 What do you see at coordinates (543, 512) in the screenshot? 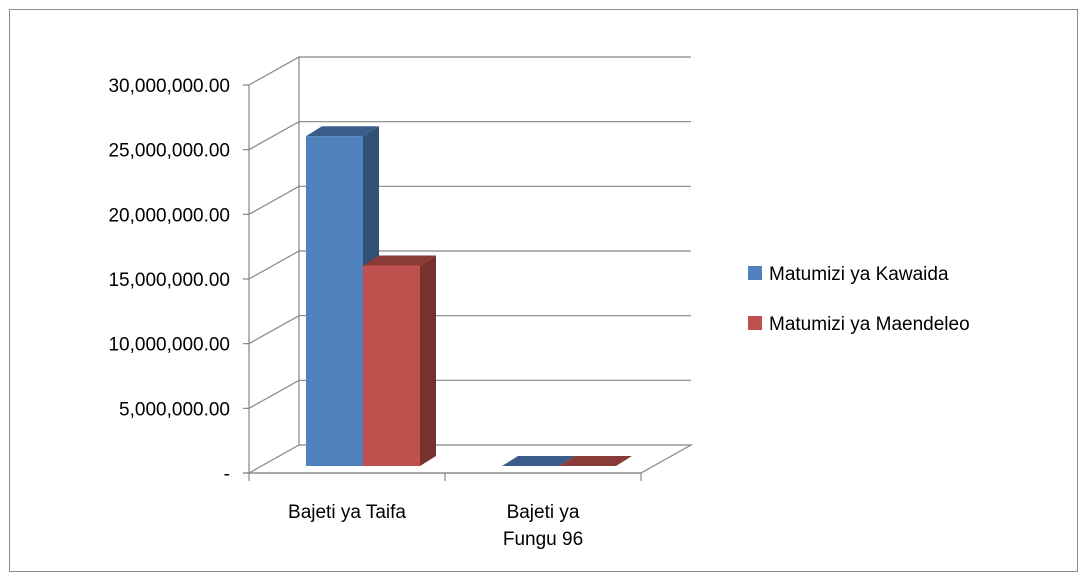
I see `x-category-label: Bajeti ya` at bounding box center [543, 512].